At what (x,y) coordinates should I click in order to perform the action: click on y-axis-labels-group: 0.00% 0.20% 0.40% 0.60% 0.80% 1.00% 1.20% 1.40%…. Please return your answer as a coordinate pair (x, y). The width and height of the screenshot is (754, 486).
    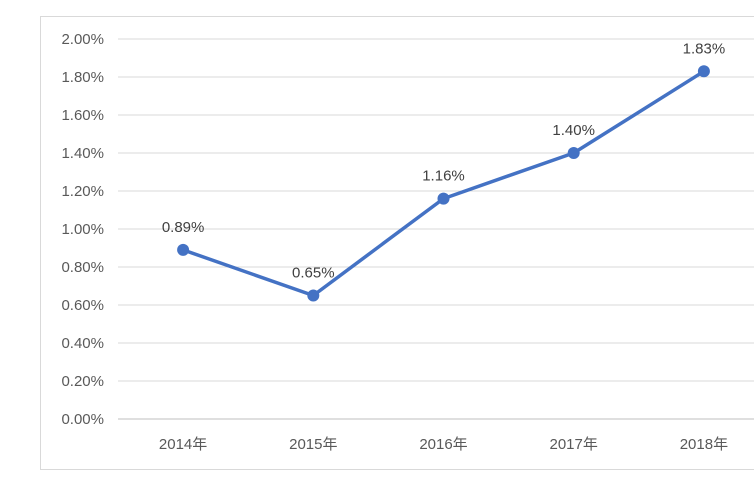
    Looking at the image, I should click on (82, 229).